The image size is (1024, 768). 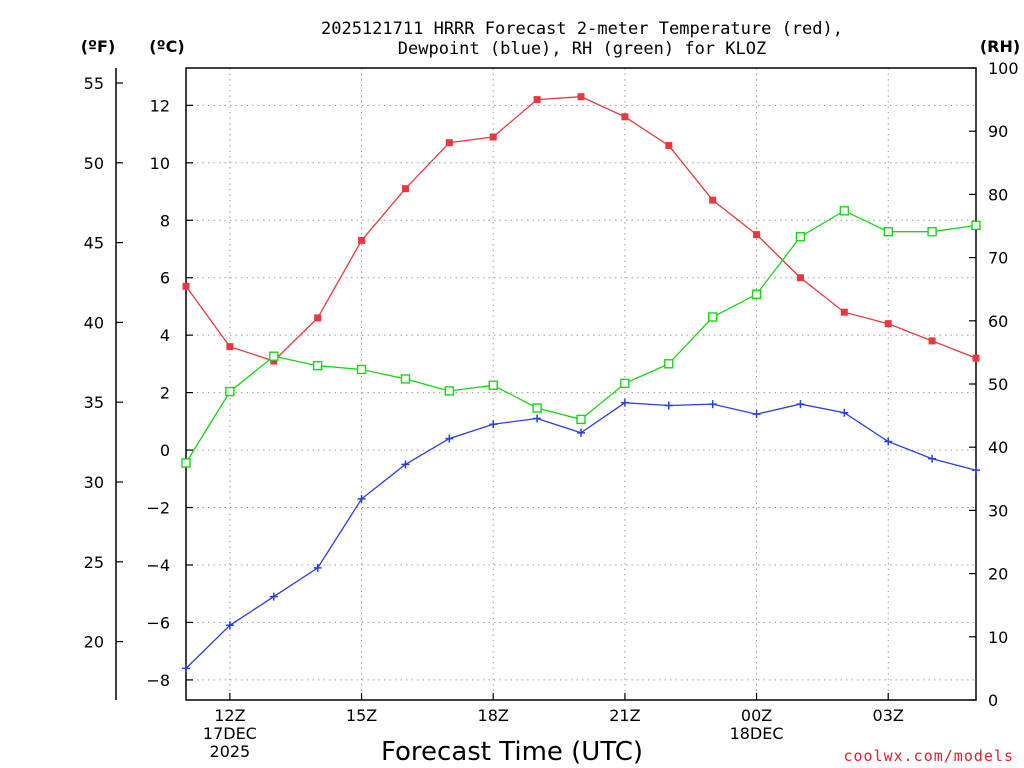 I want to click on celsius-tick-label: −4, so click(x=158, y=565).